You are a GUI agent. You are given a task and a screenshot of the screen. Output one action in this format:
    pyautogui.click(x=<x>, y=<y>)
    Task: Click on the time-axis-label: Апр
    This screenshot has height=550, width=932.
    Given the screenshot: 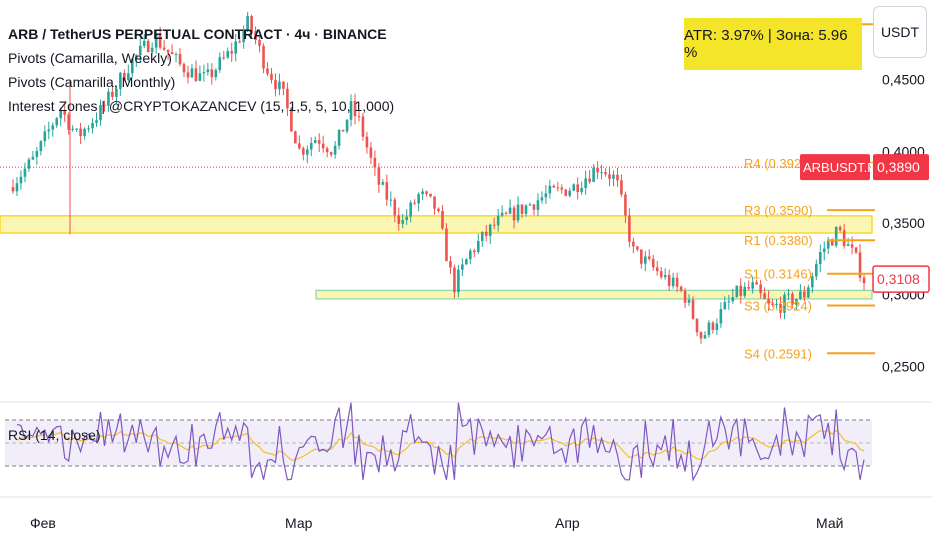 What is the action you would take?
    pyautogui.click(x=567, y=523)
    